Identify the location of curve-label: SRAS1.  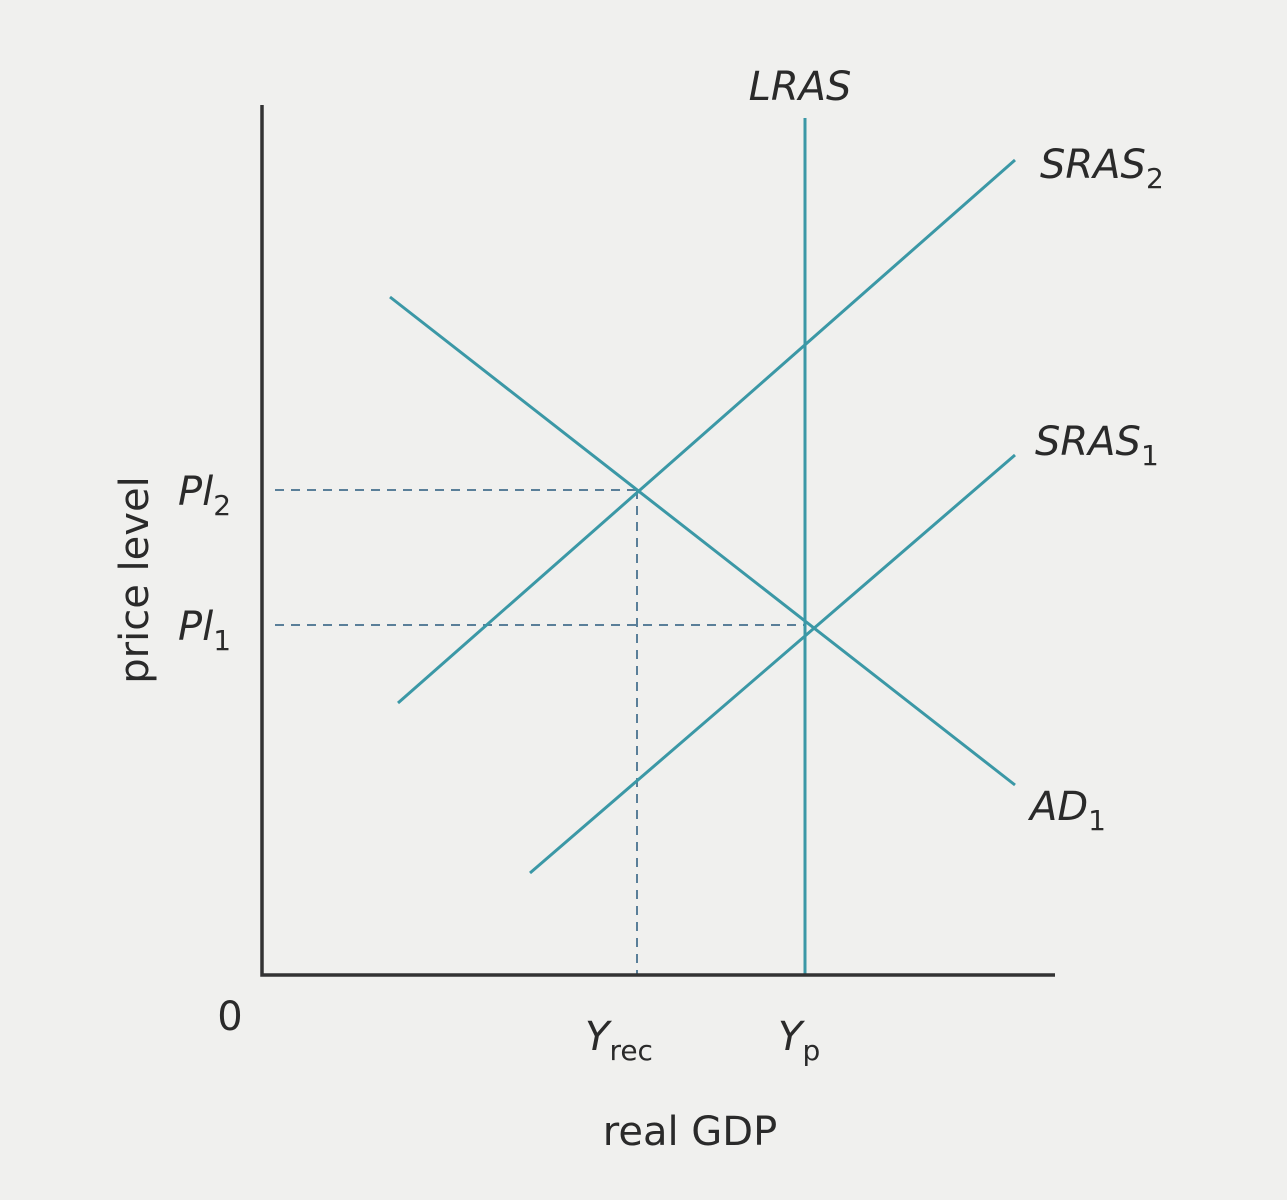
(1097, 445).